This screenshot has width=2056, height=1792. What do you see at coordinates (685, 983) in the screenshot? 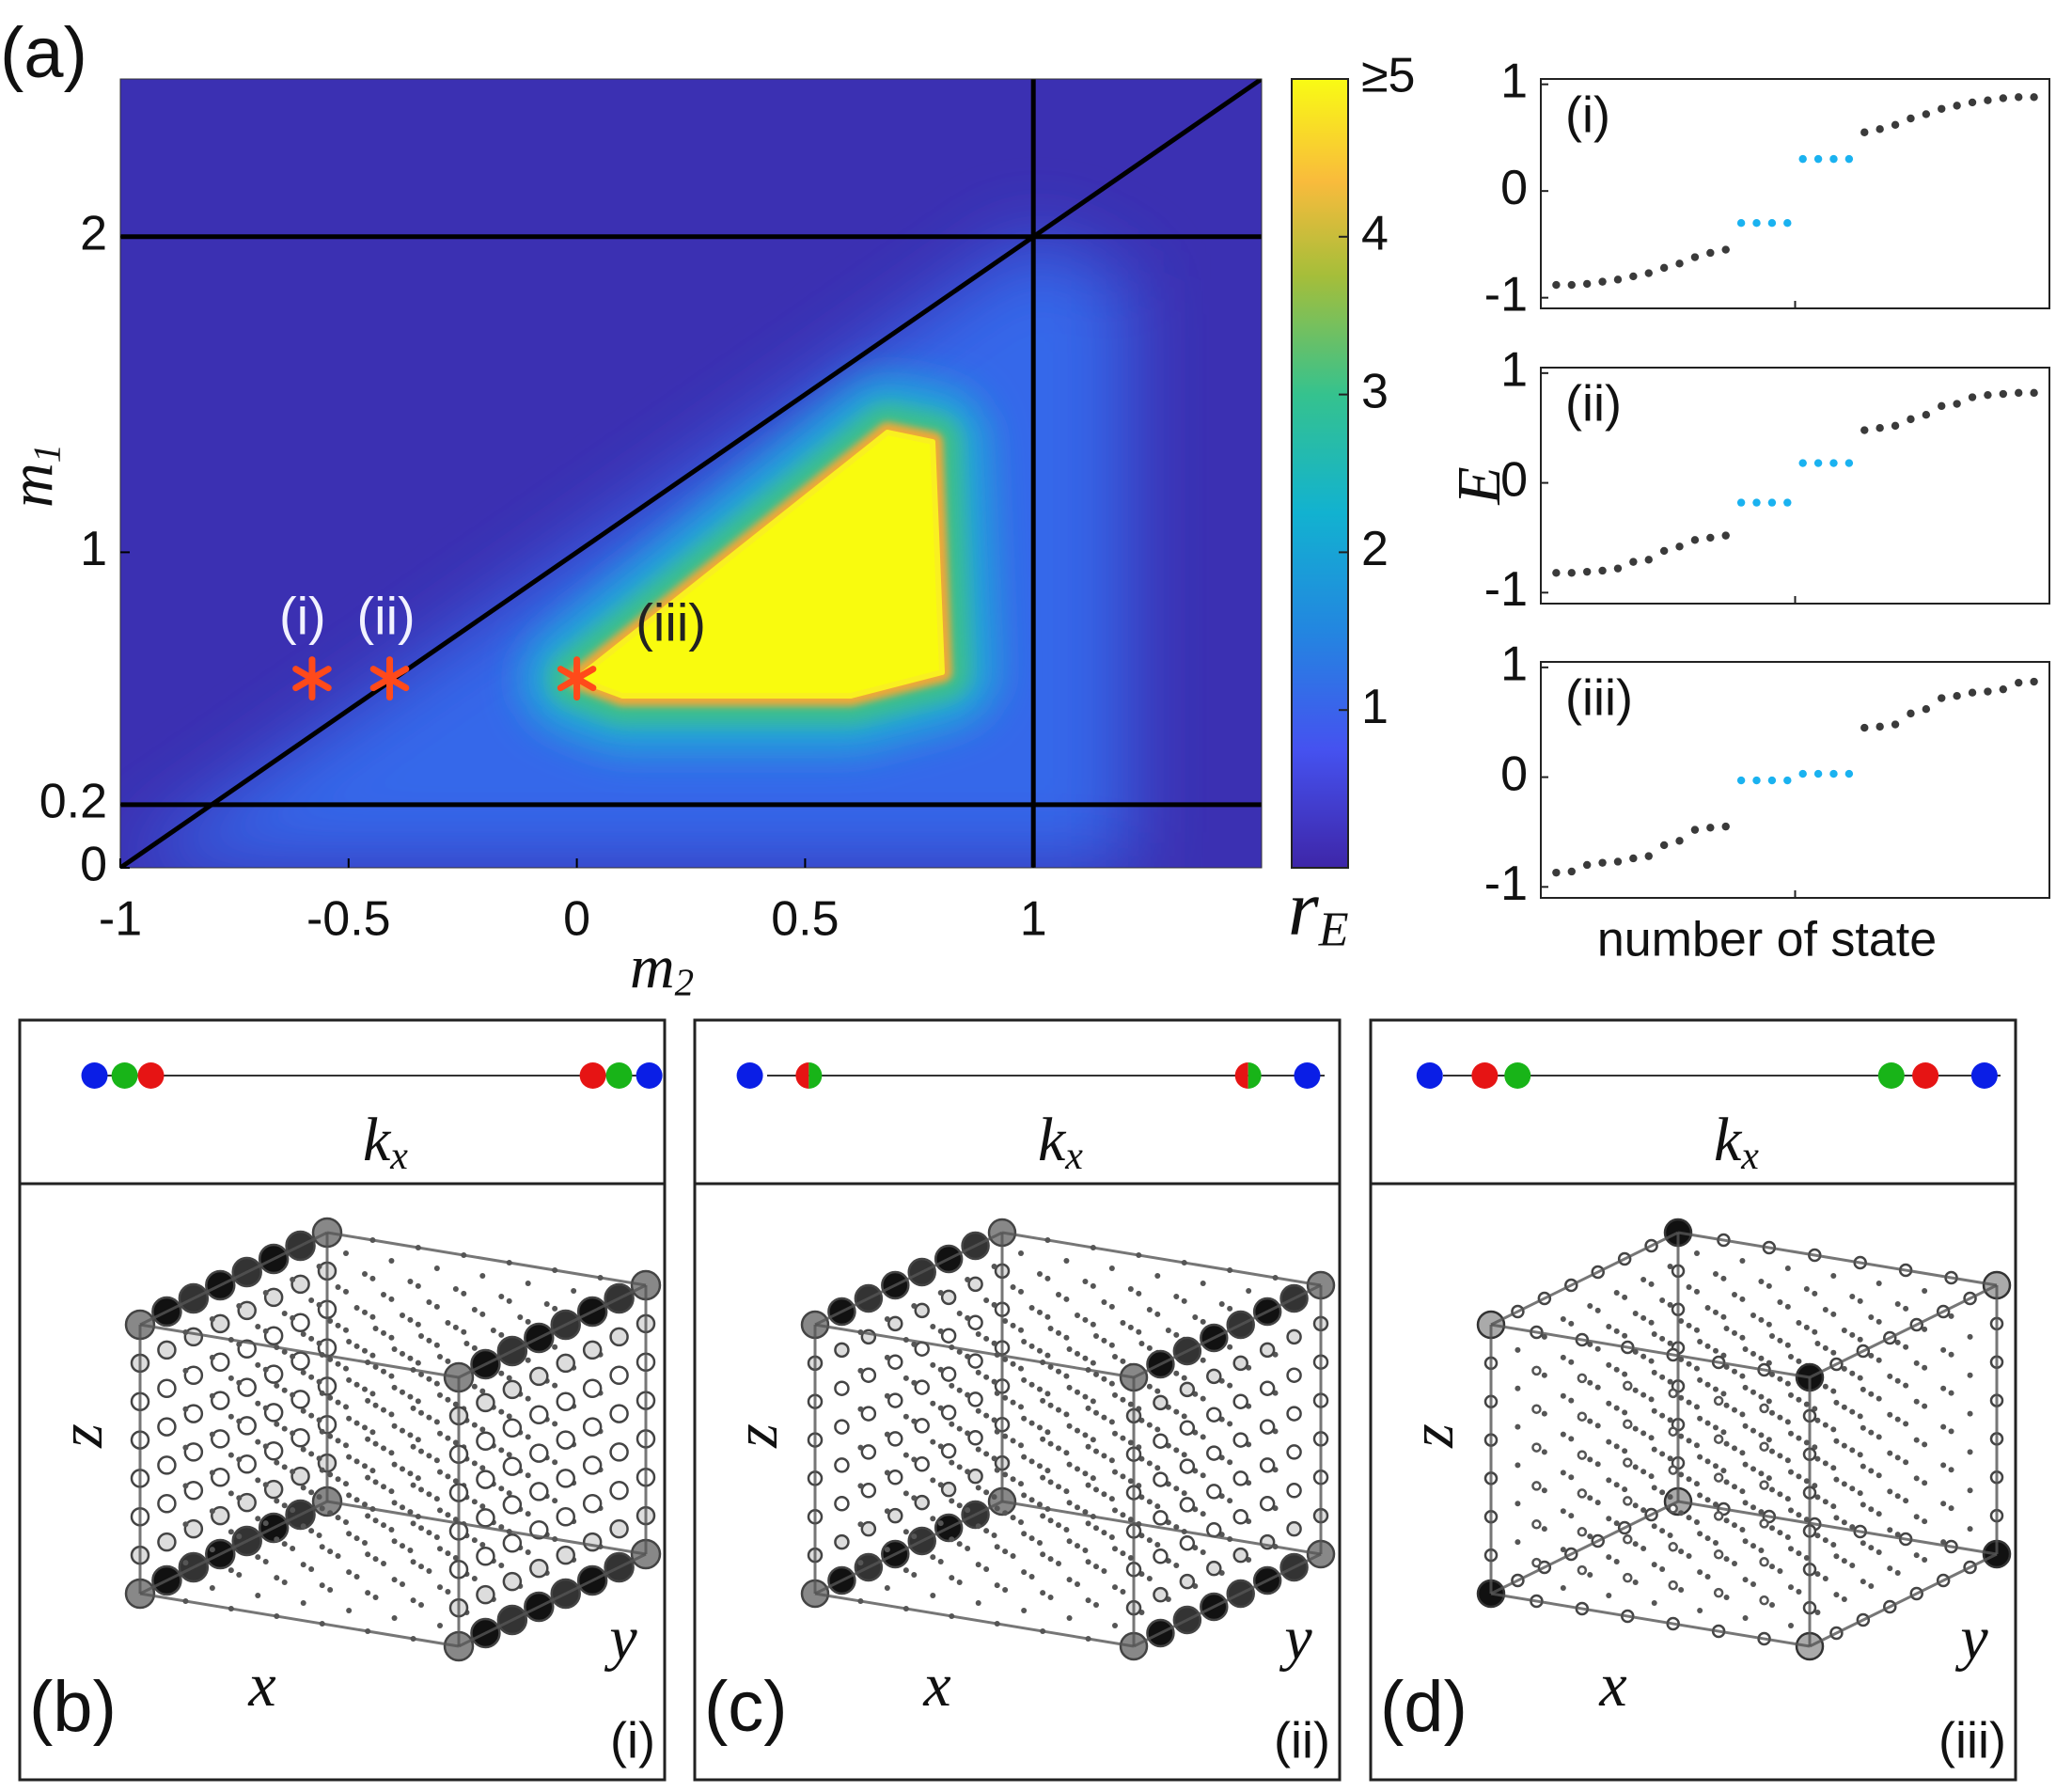
I see `x-axis-label-sub: 2` at bounding box center [685, 983].